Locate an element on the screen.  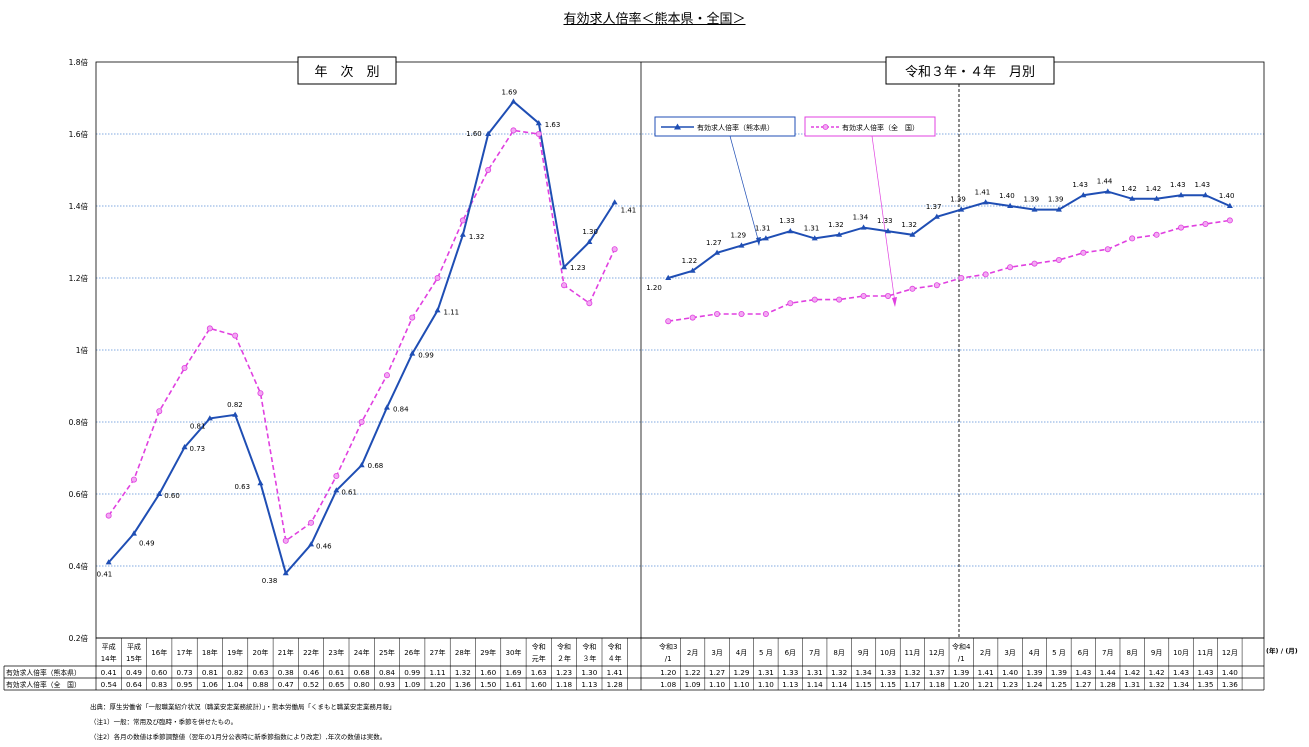
data-label-kumamoto: 0.61 is located at coordinates (349, 492).